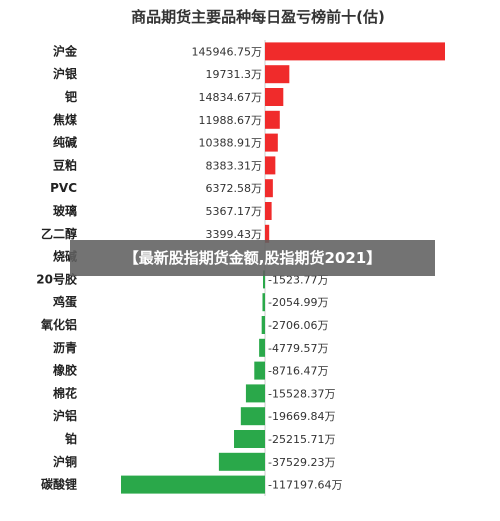 The width and height of the screenshot is (500, 521). I want to click on value-label: -2054.99万, so click(298, 302).